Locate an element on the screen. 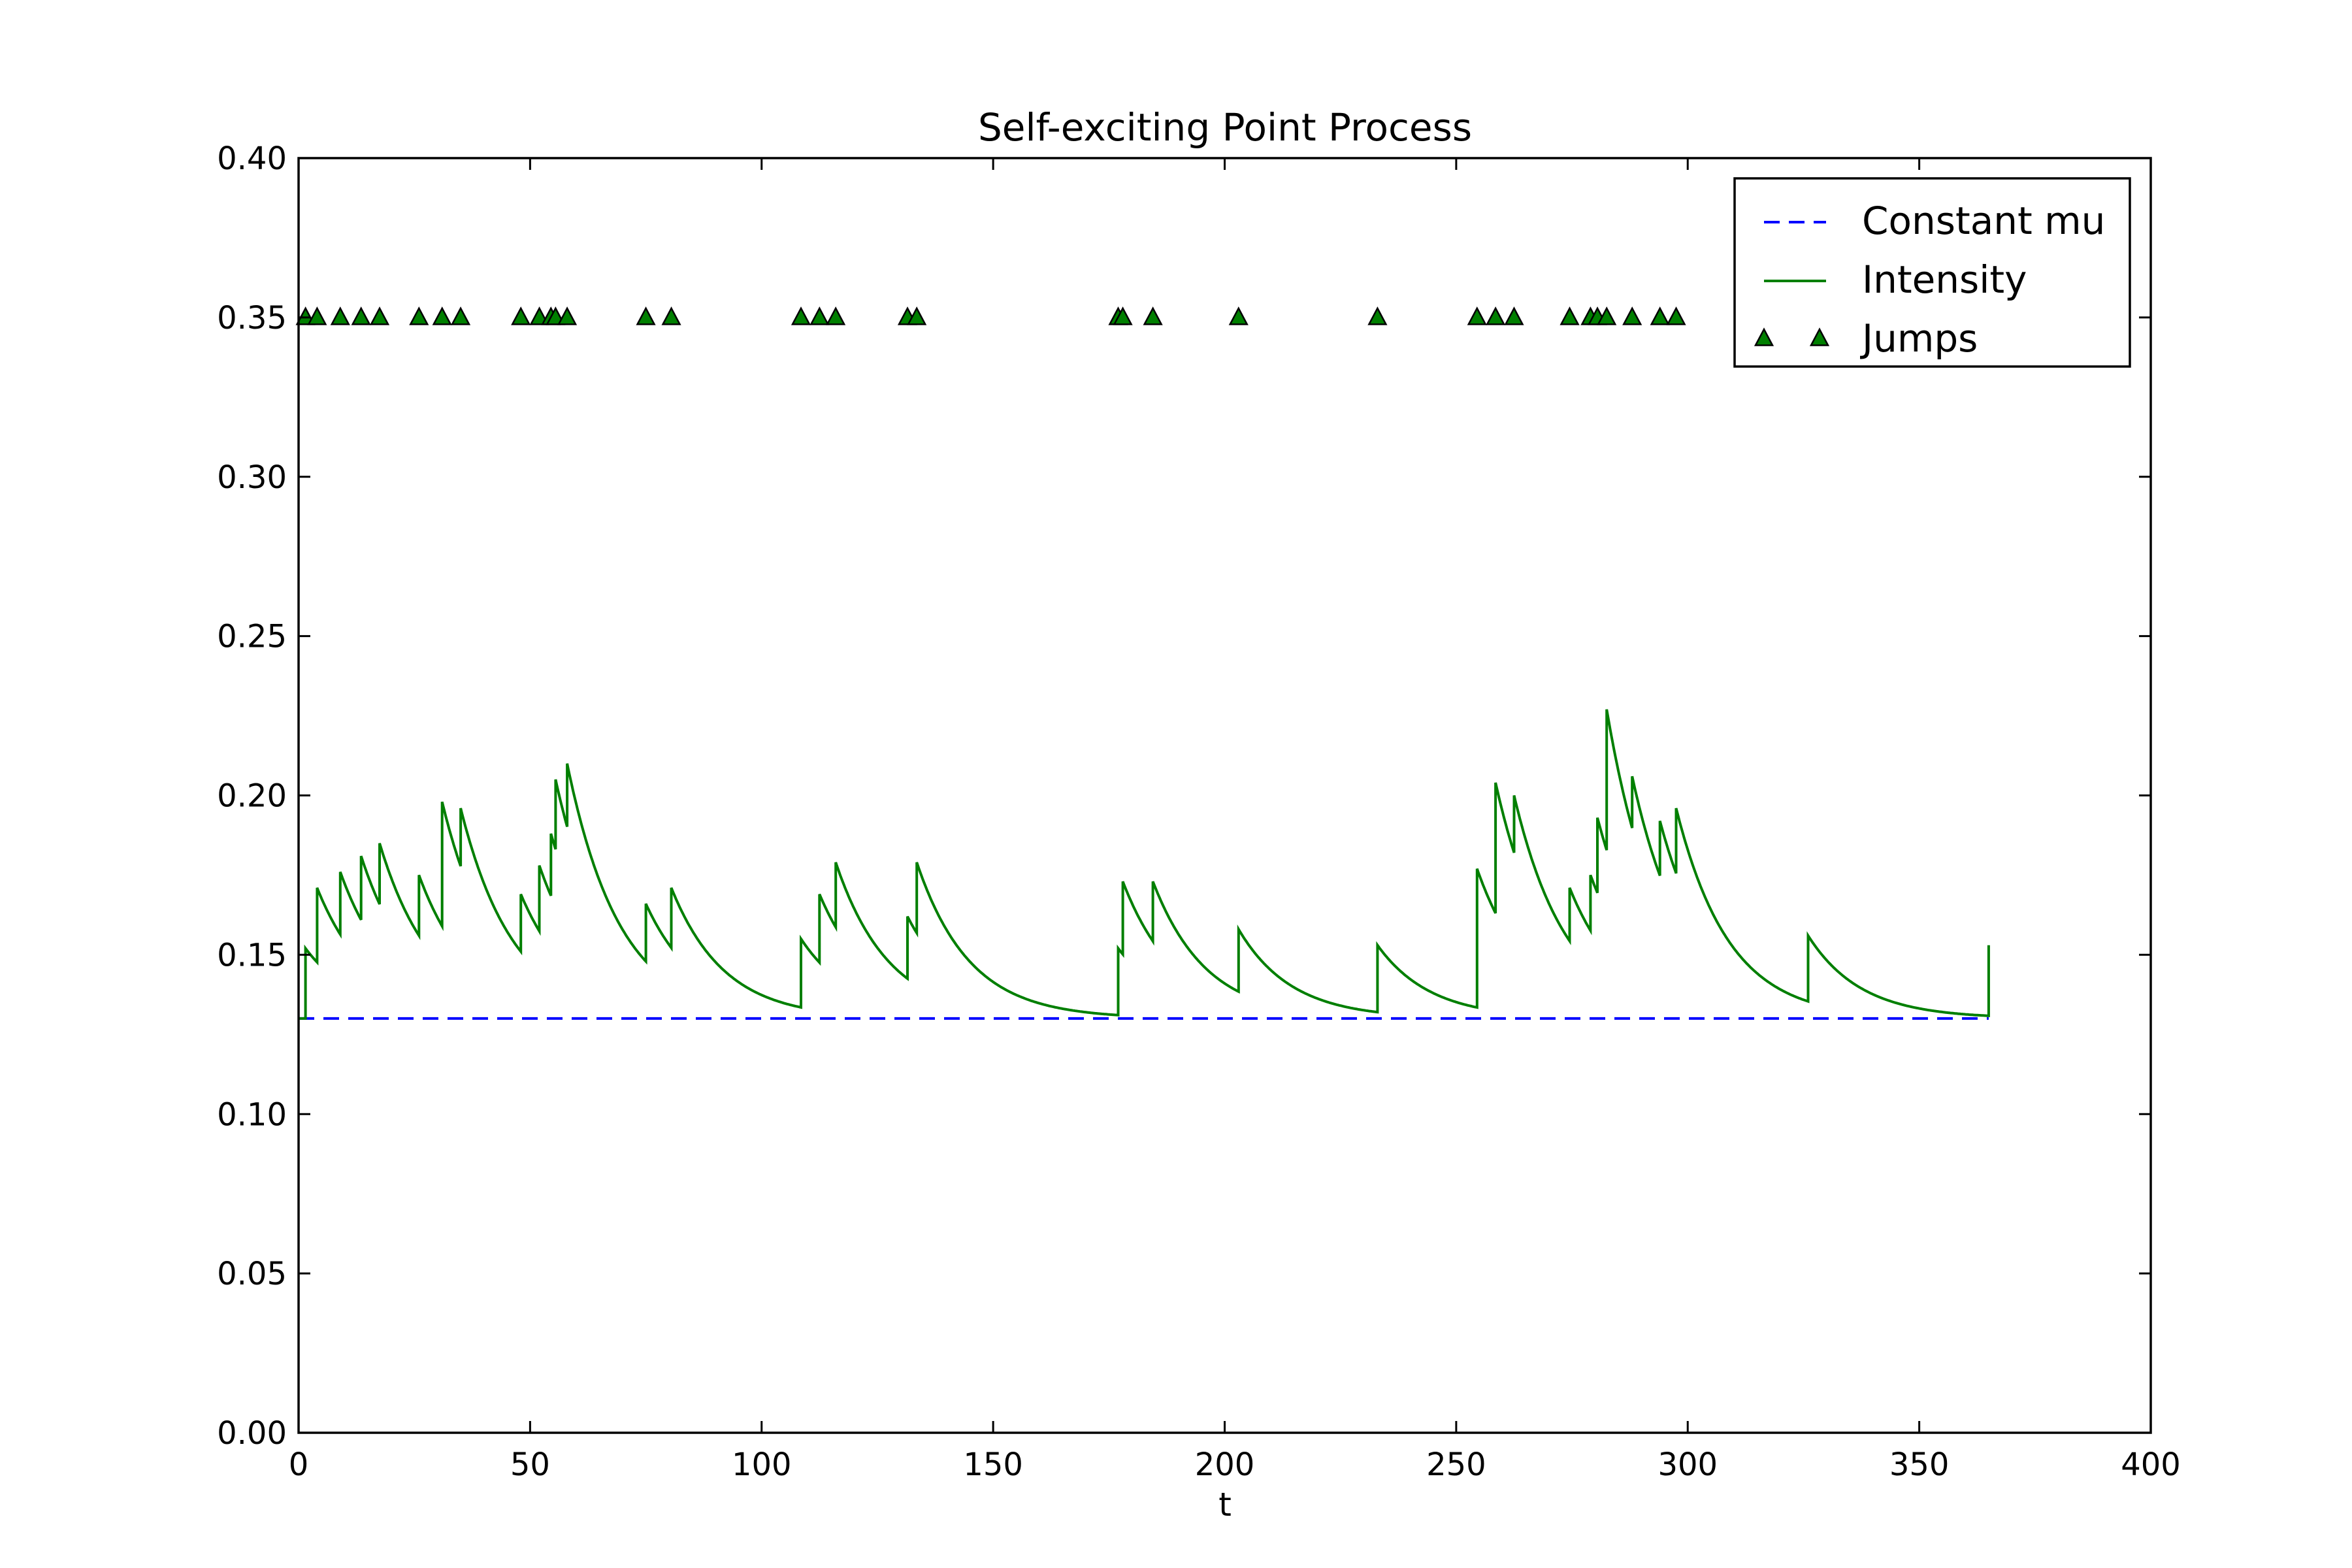 The image size is (2352, 1568). y-tick-label: 0.35 is located at coordinates (252, 318).